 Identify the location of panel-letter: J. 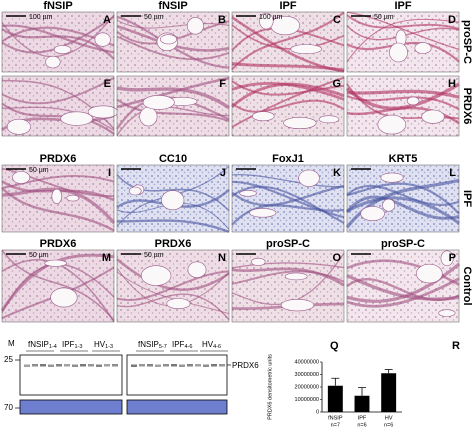
(223, 173).